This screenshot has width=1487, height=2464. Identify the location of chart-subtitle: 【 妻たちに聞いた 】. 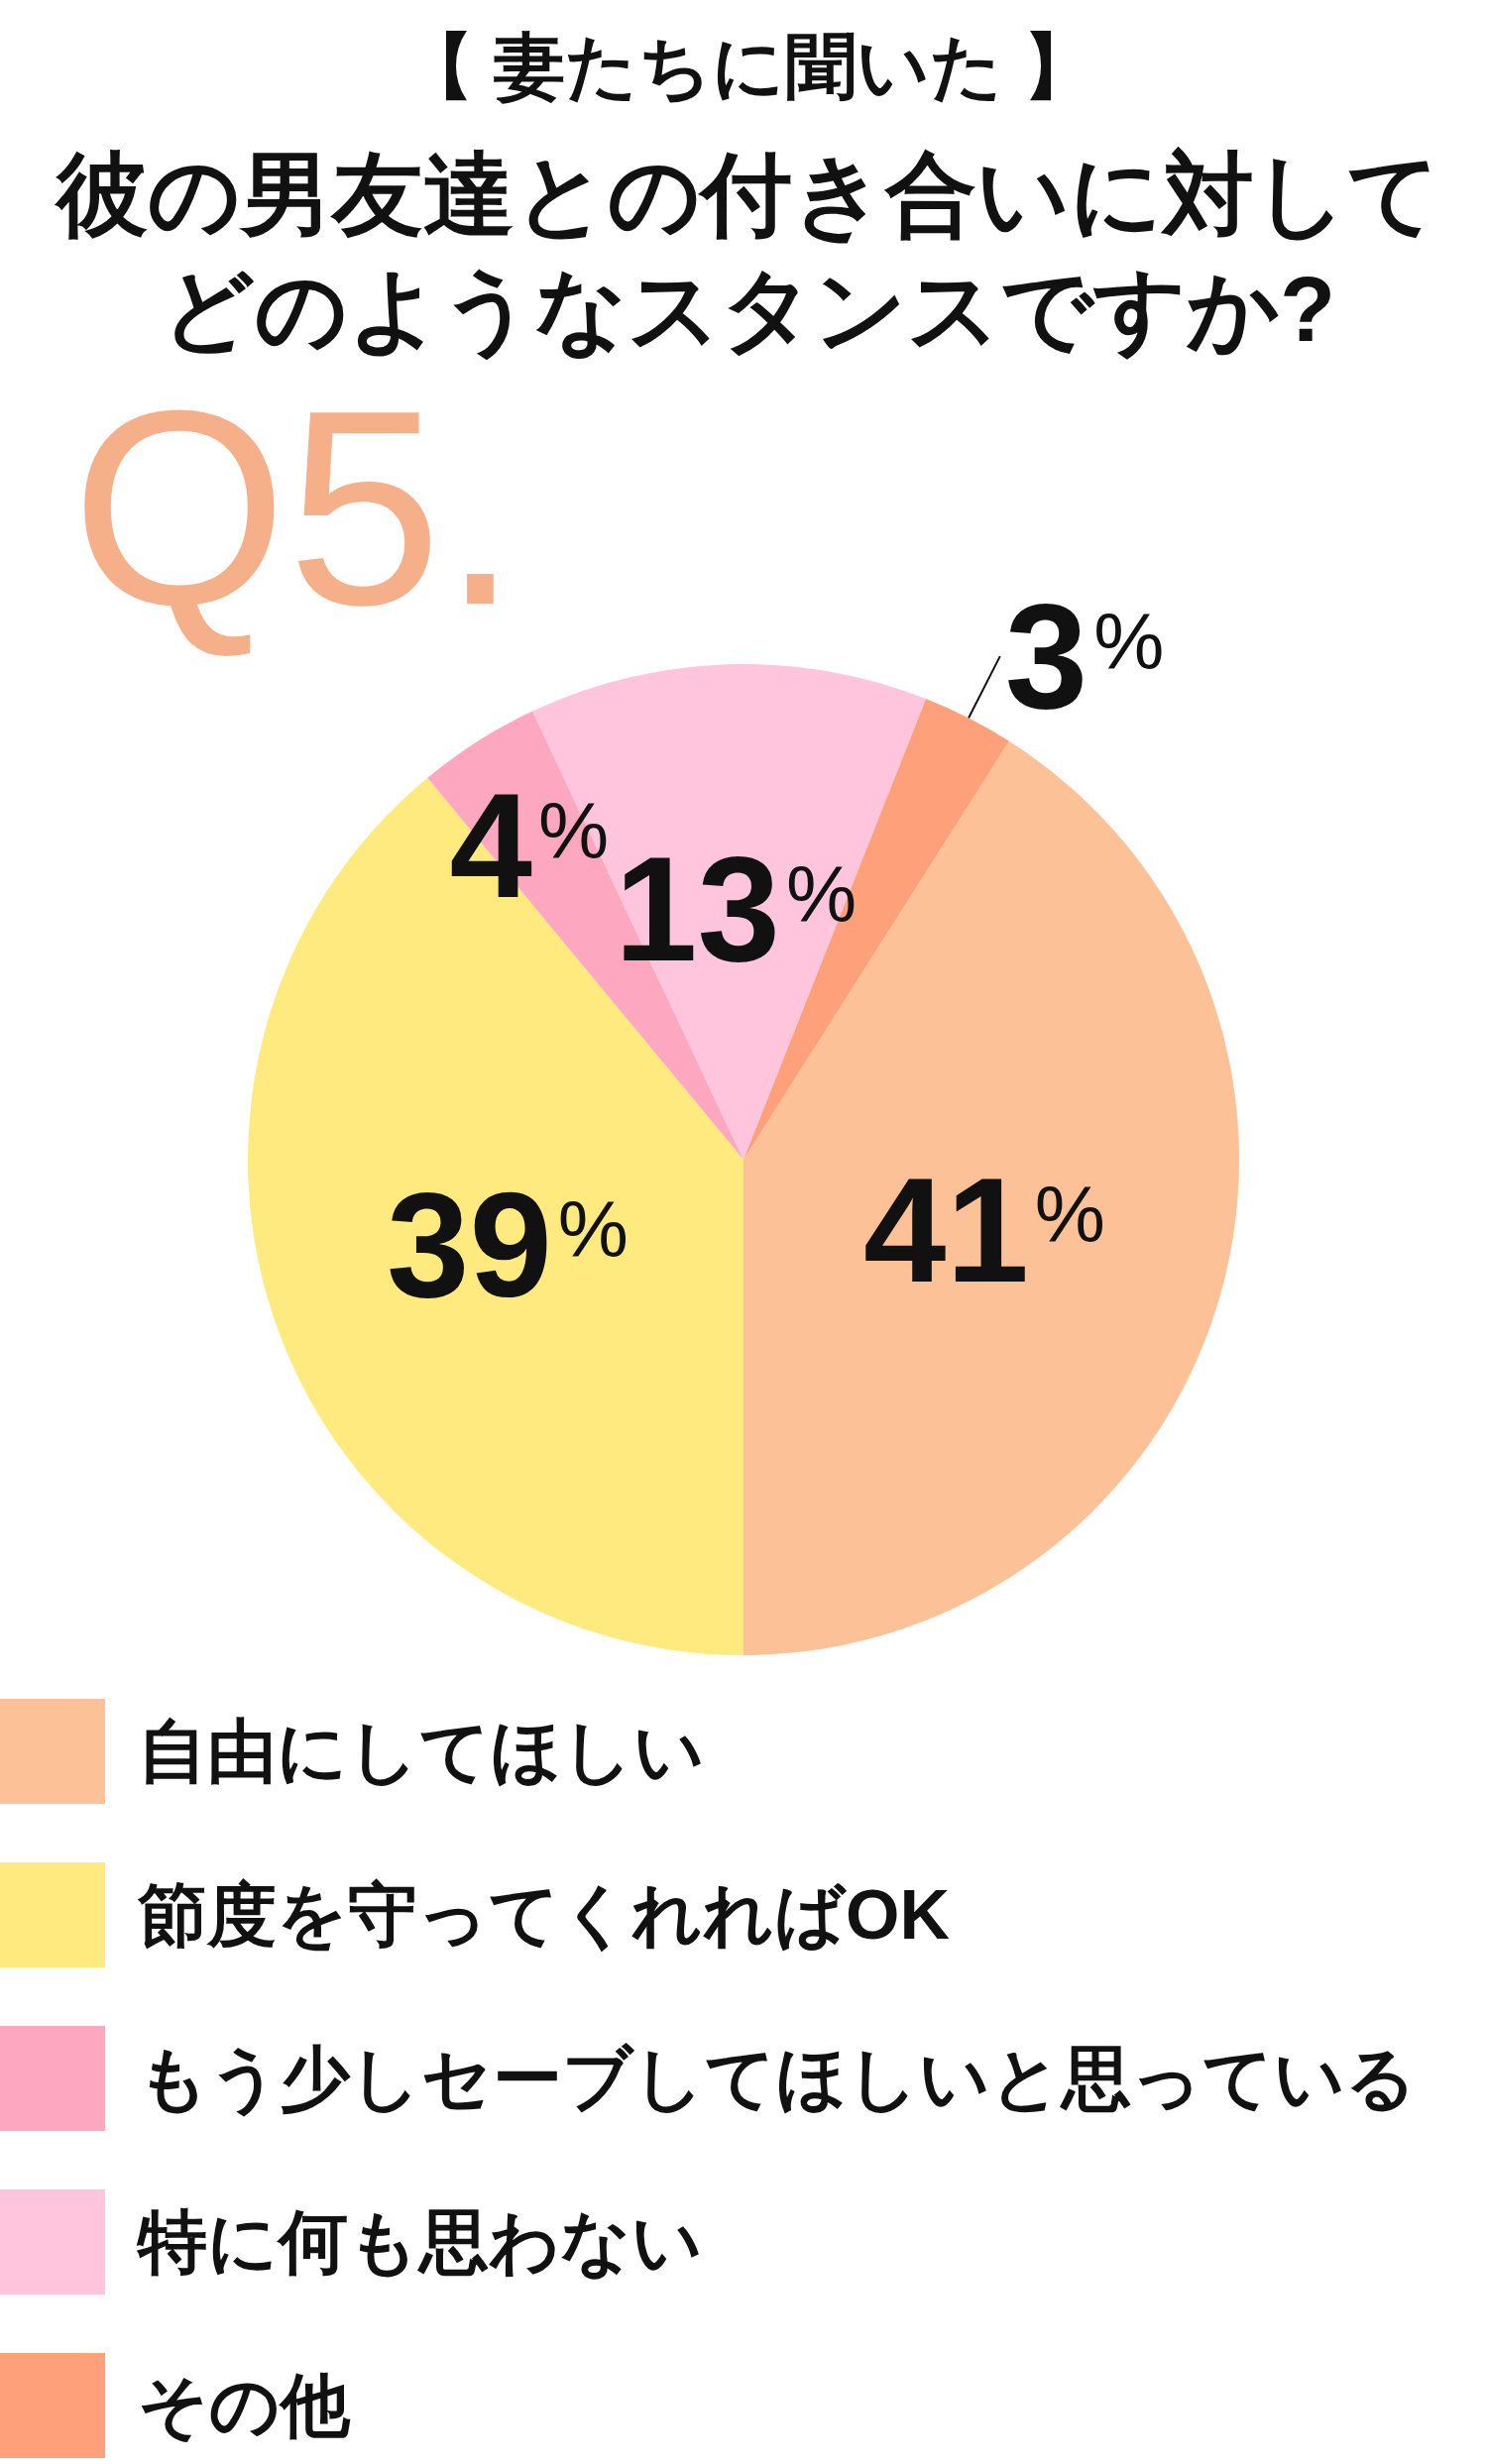
(748, 66).